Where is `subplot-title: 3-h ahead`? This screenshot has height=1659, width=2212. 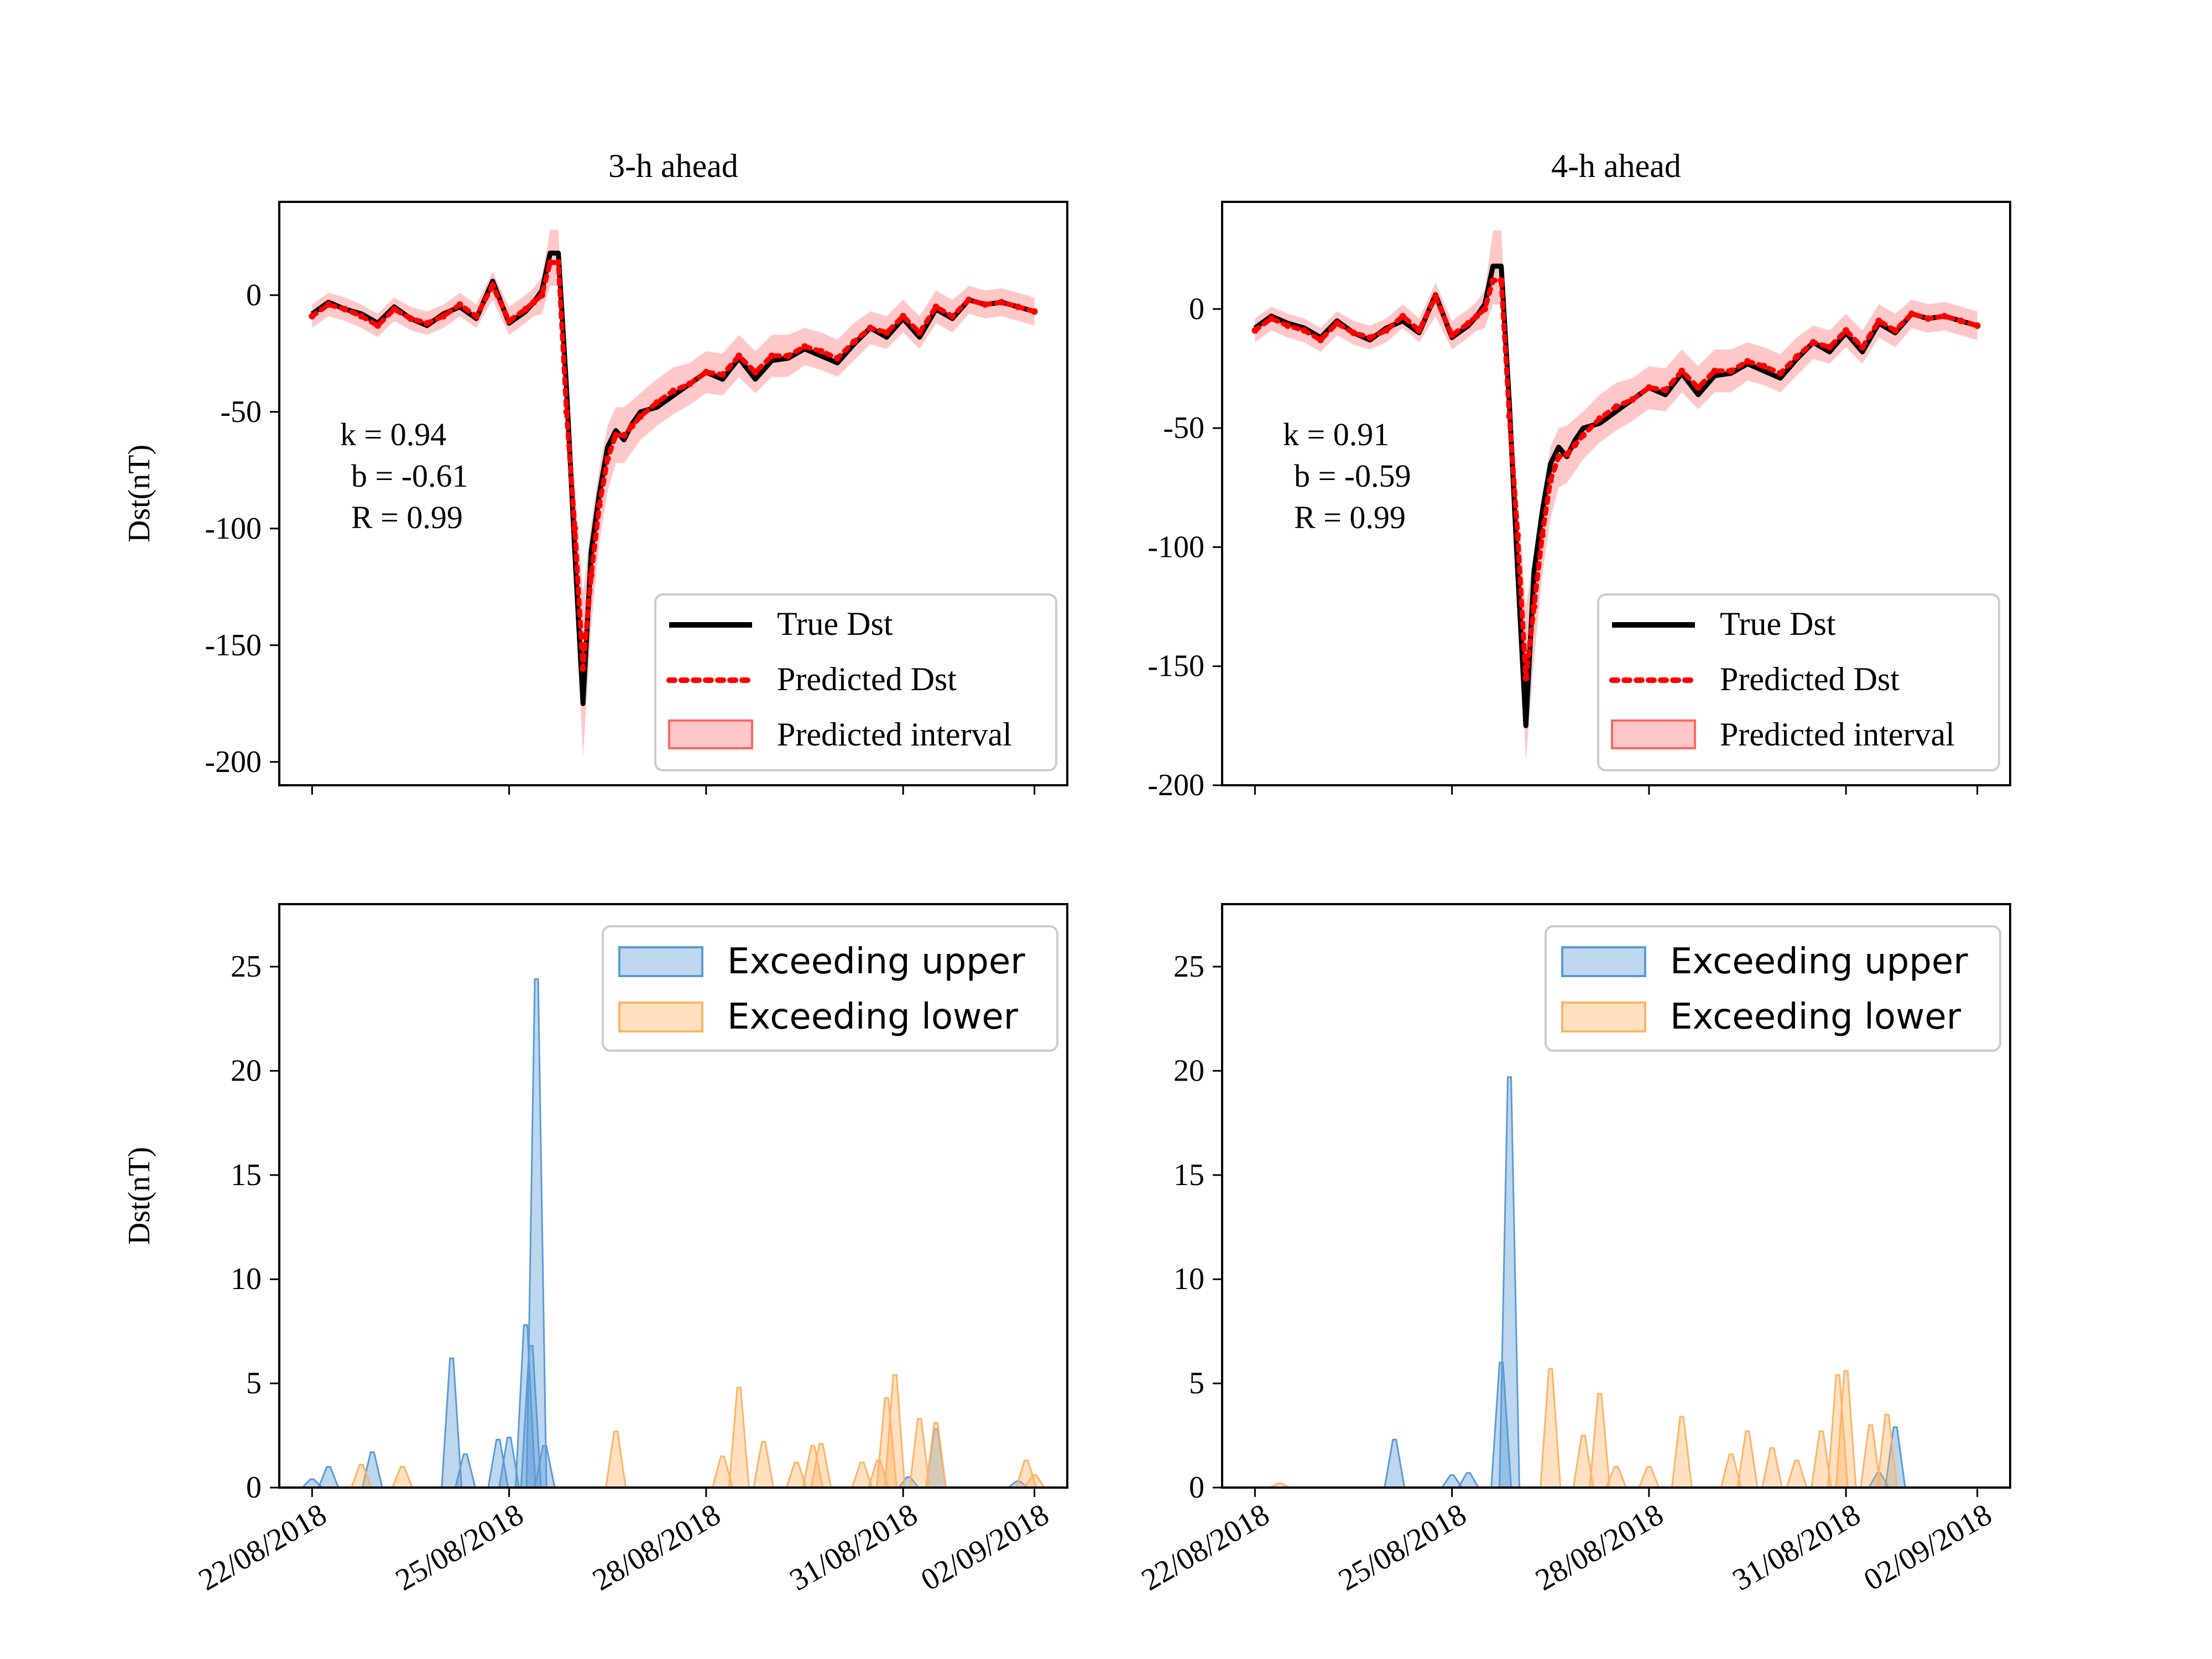 subplot-title: 3-h ahead is located at coordinates (673, 166).